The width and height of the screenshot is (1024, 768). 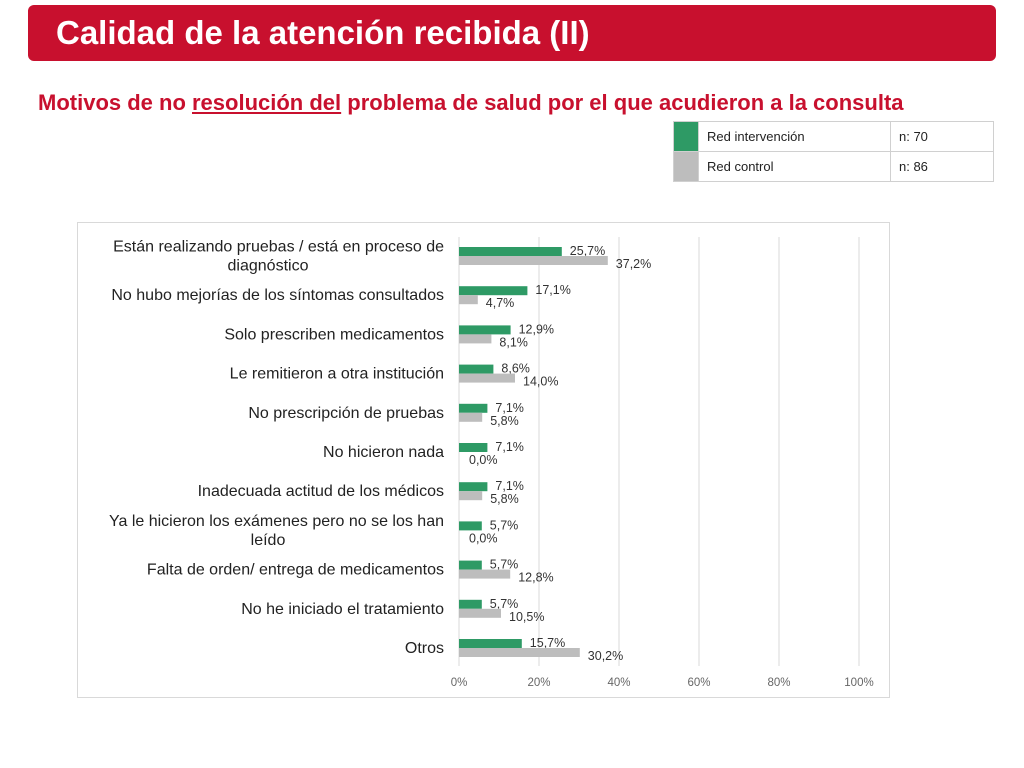 What do you see at coordinates (500, 303) in the screenshot?
I see `data-label-control: 4,7%` at bounding box center [500, 303].